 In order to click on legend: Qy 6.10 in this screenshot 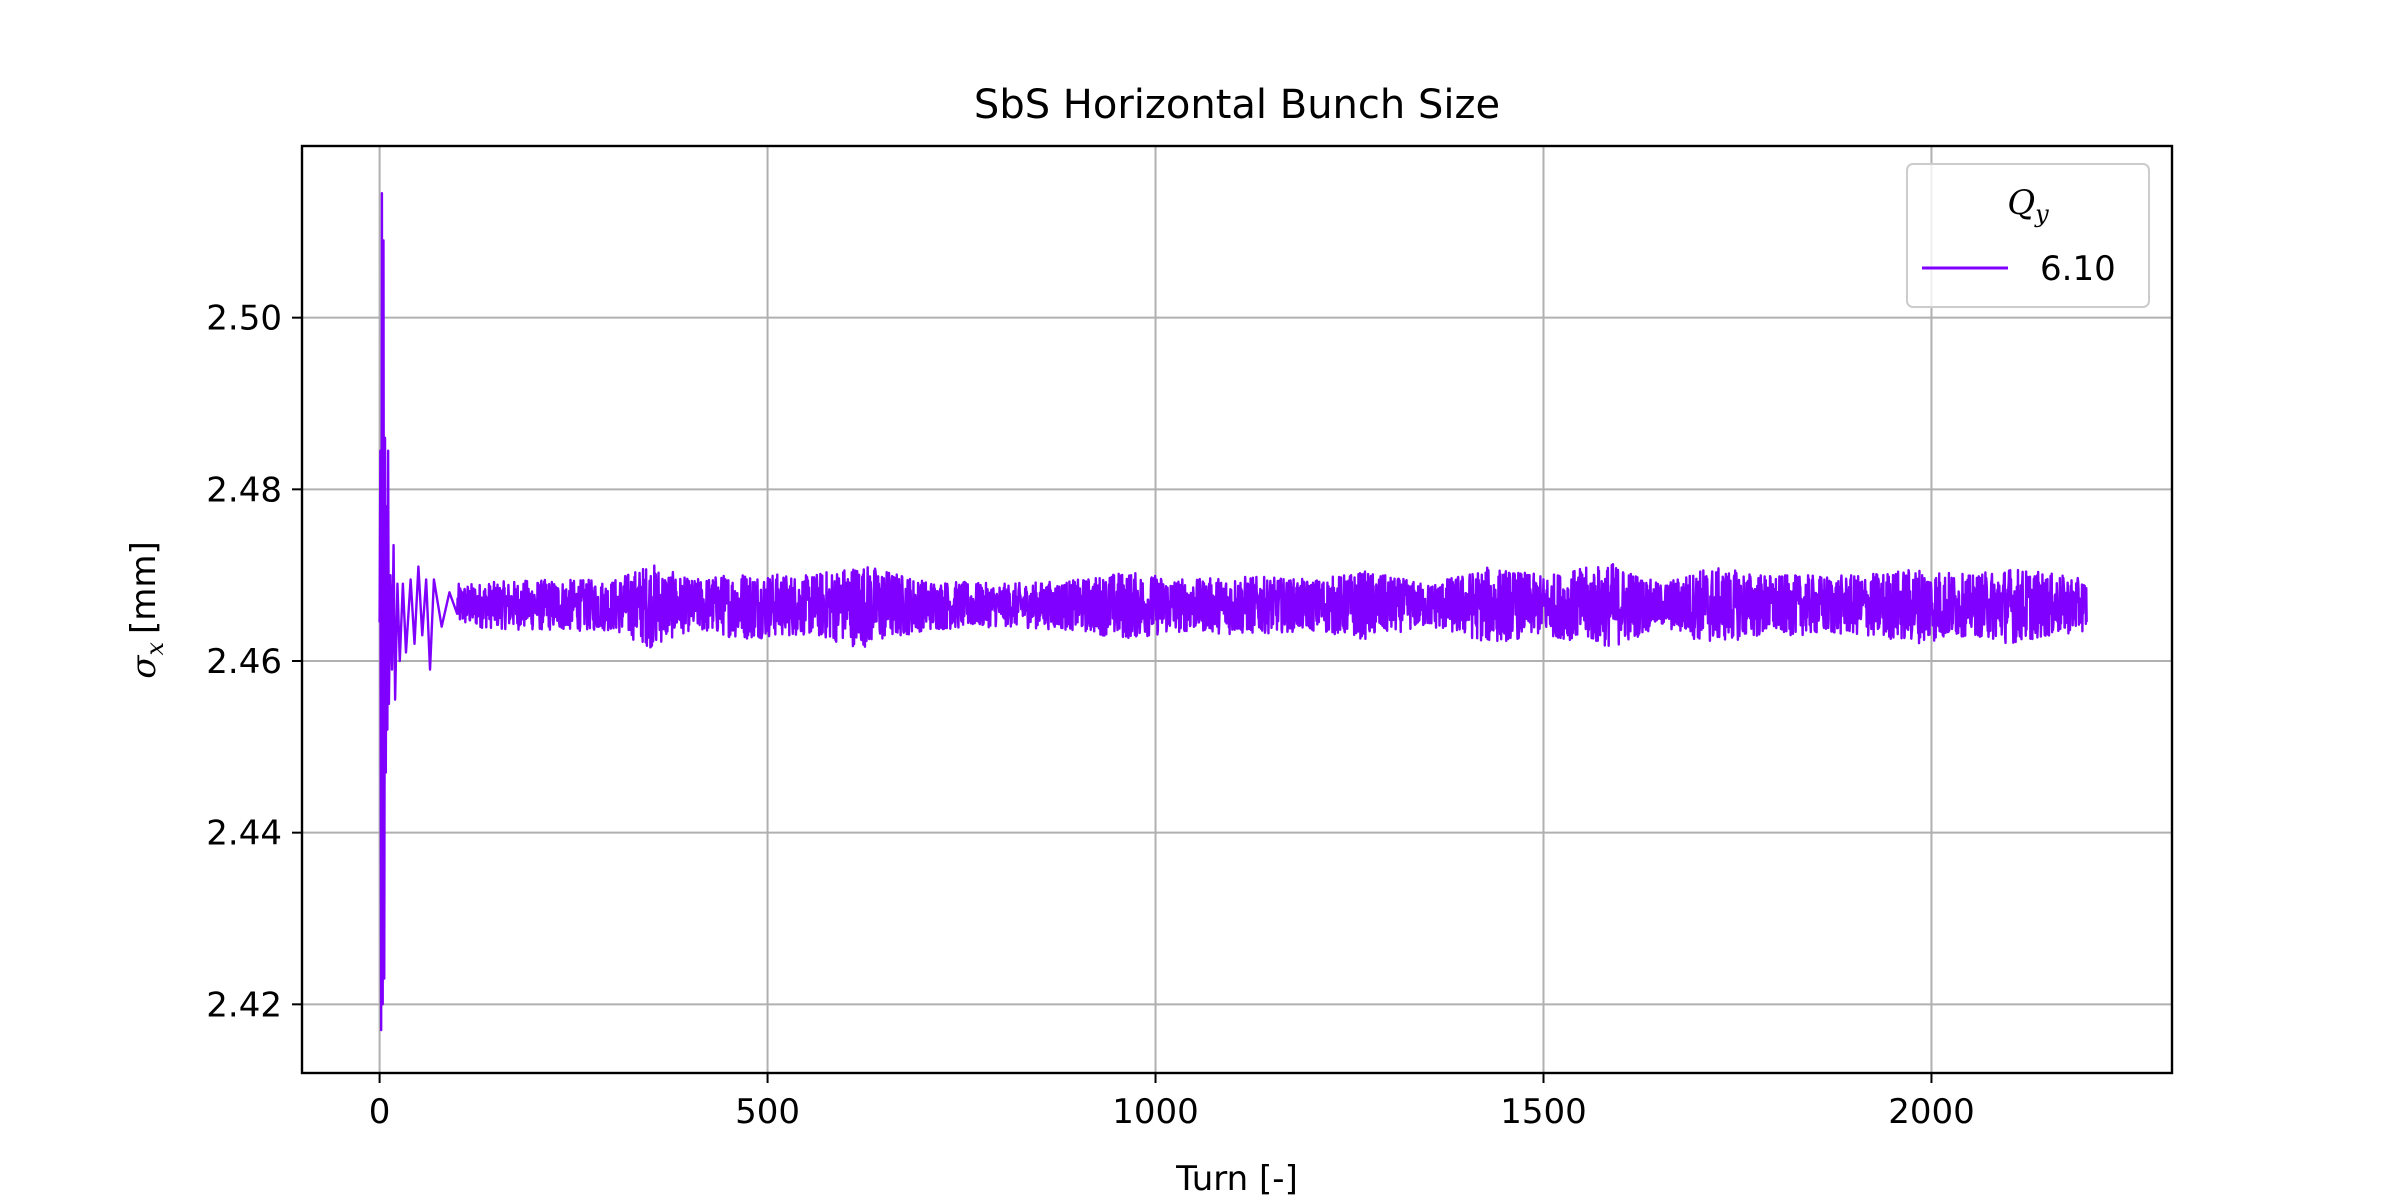, I will do `click(2028, 235)`.